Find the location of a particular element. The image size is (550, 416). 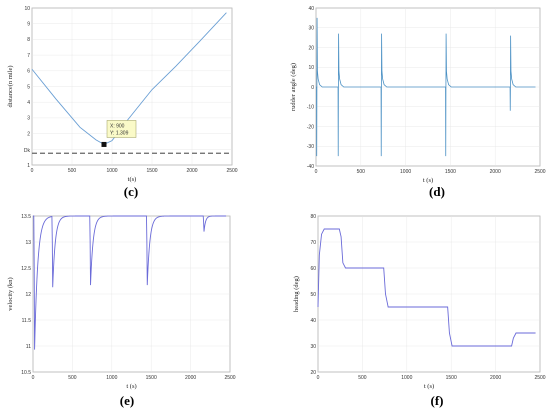

y-tick-label: -20 is located at coordinates (310, 127).